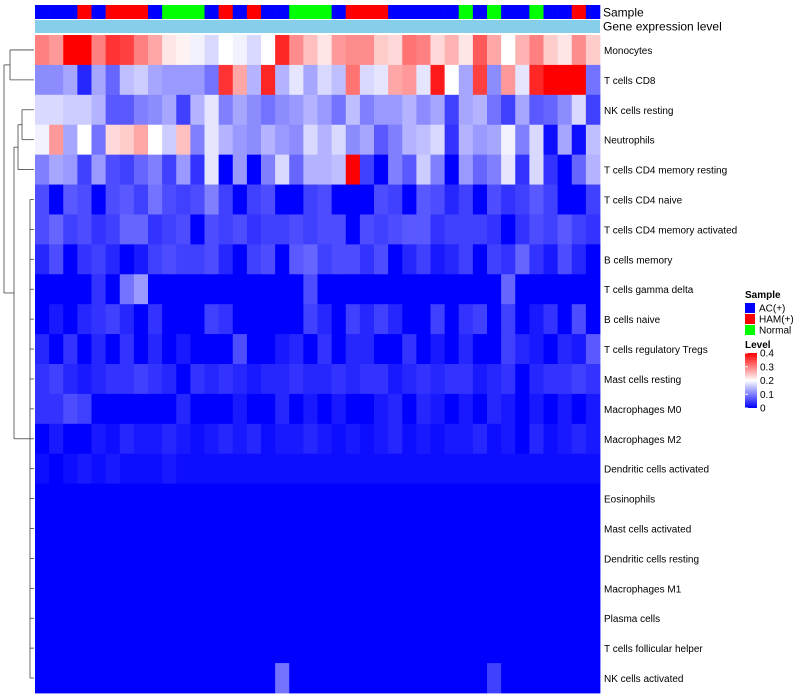 The width and height of the screenshot is (800, 700). I want to click on gene-track-label: Gene expression level, so click(662, 27).